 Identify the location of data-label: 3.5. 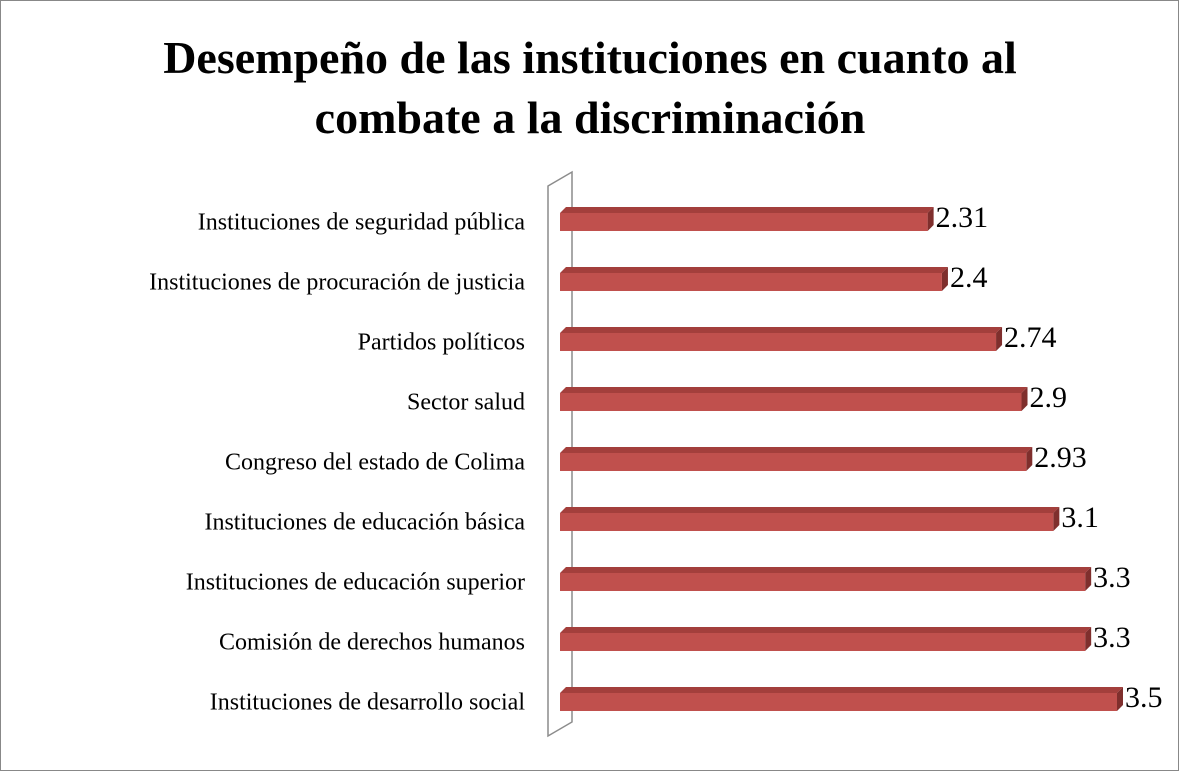
(1144, 697).